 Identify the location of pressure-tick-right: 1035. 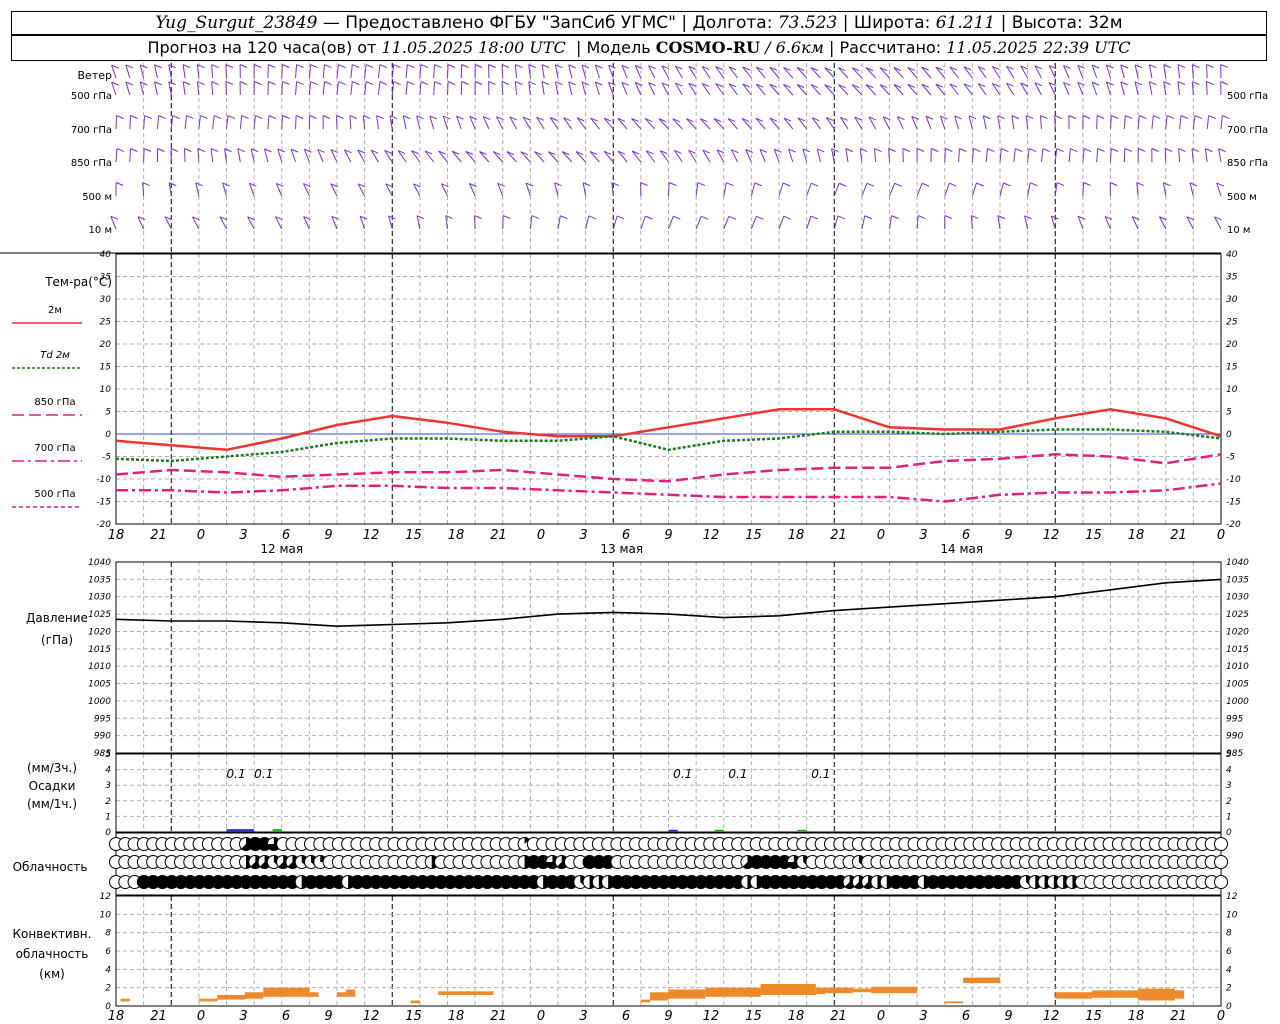
(1237, 580).